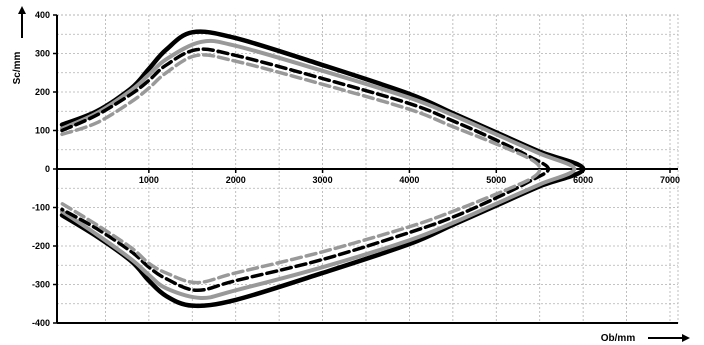 Image resolution: width=704 pixels, height=345 pixels. What do you see at coordinates (47, 169) in the screenshot?
I see `y-tick-label: 0` at bounding box center [47, 169].